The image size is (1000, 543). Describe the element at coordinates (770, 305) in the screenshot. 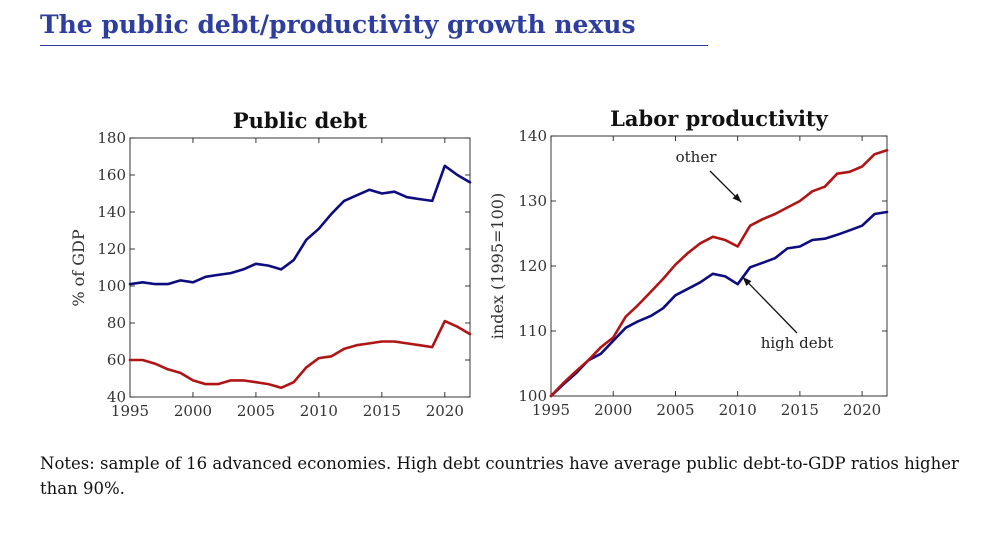

I see `annotation-arrow-line` at that location.